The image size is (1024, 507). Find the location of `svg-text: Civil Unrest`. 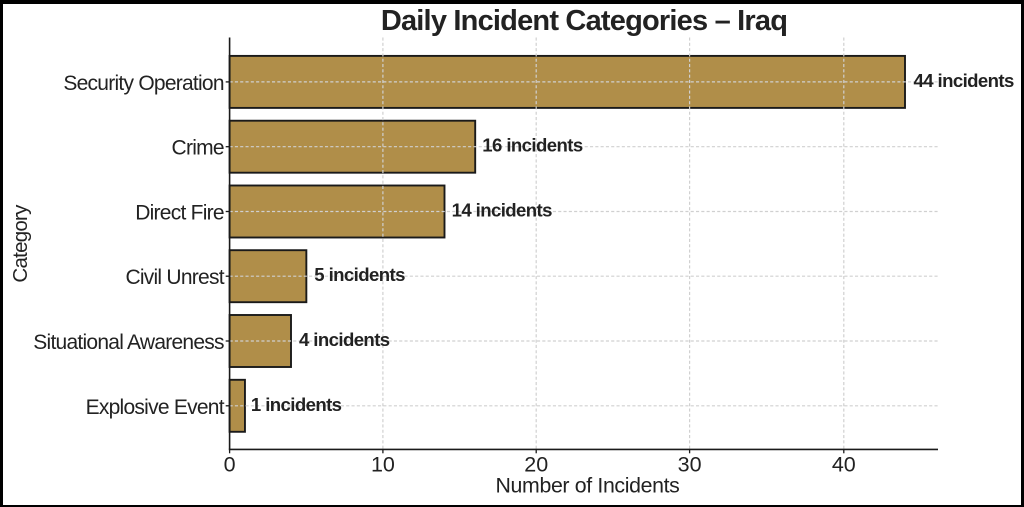

svg-text: Civil Unrest is located at coordinates (174, 277).